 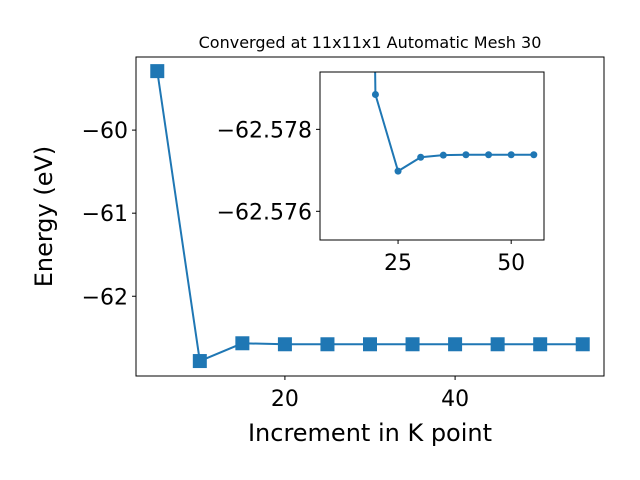 What do you see at coordinates (511, 263) in the screenshot?
I see `x-tick-label: 50` at bounding box center [511, 263].